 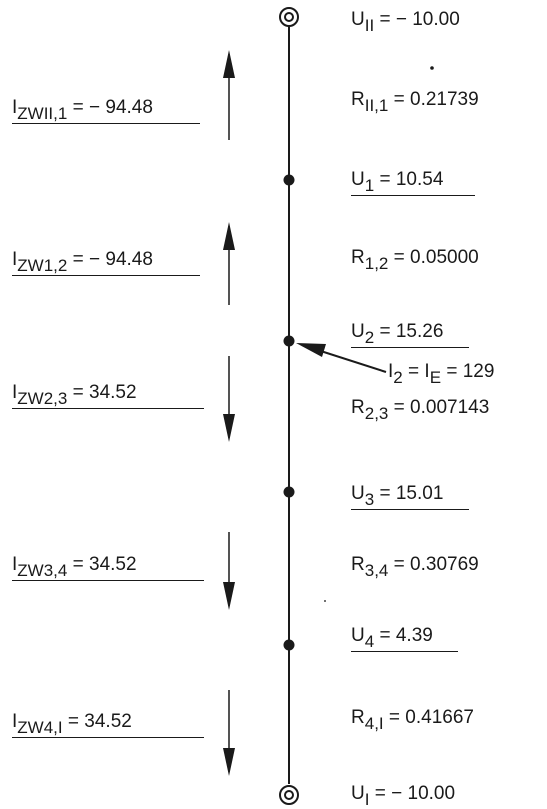 I want to click on subscript: II, so click(x=369, y=25).